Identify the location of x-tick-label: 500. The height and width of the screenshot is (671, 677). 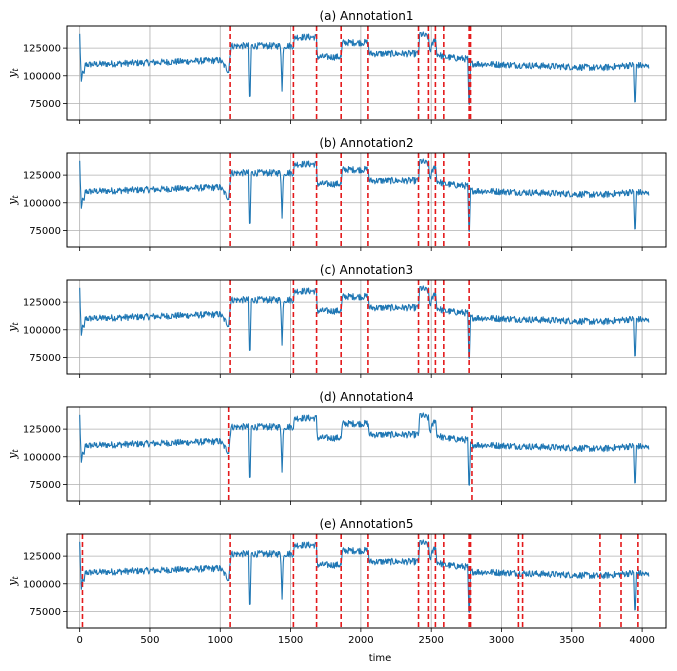
(149, 640).